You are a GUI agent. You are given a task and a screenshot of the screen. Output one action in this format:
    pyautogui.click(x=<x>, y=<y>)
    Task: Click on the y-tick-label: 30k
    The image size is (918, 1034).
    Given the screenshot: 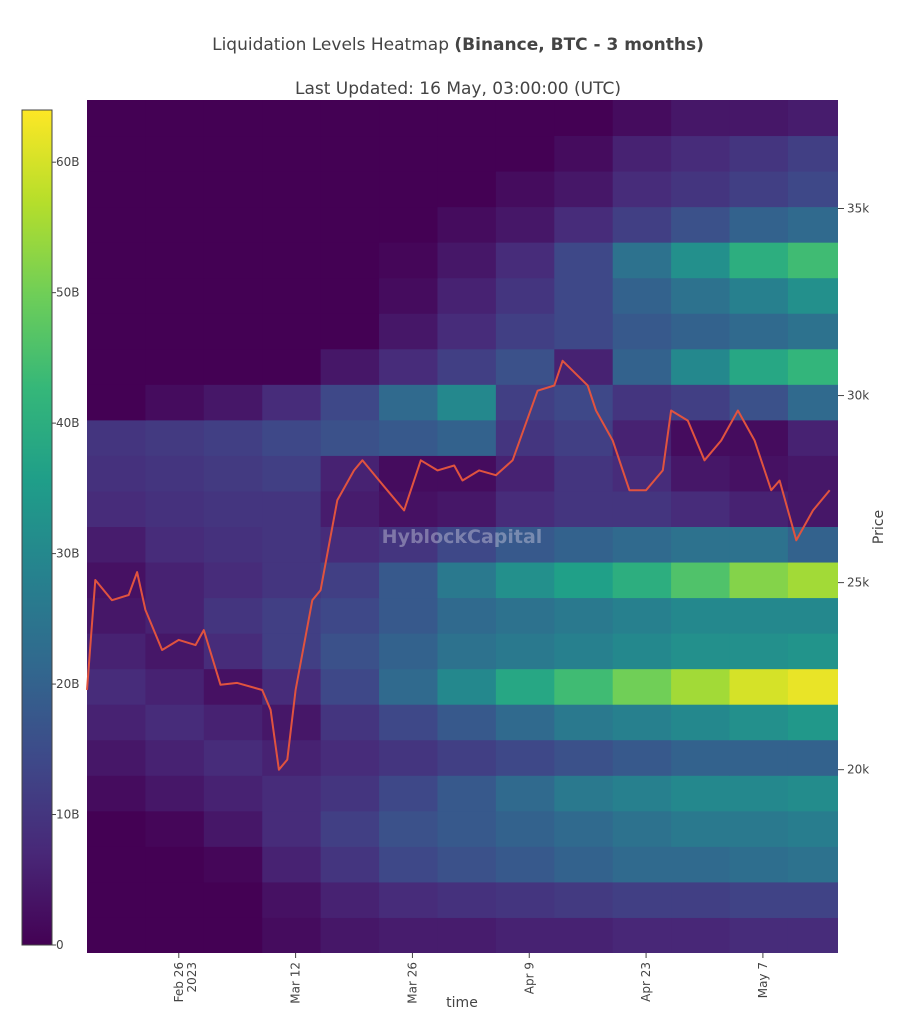 What is the action you would take?
    pyautogui.click(x=858, y=396)
    